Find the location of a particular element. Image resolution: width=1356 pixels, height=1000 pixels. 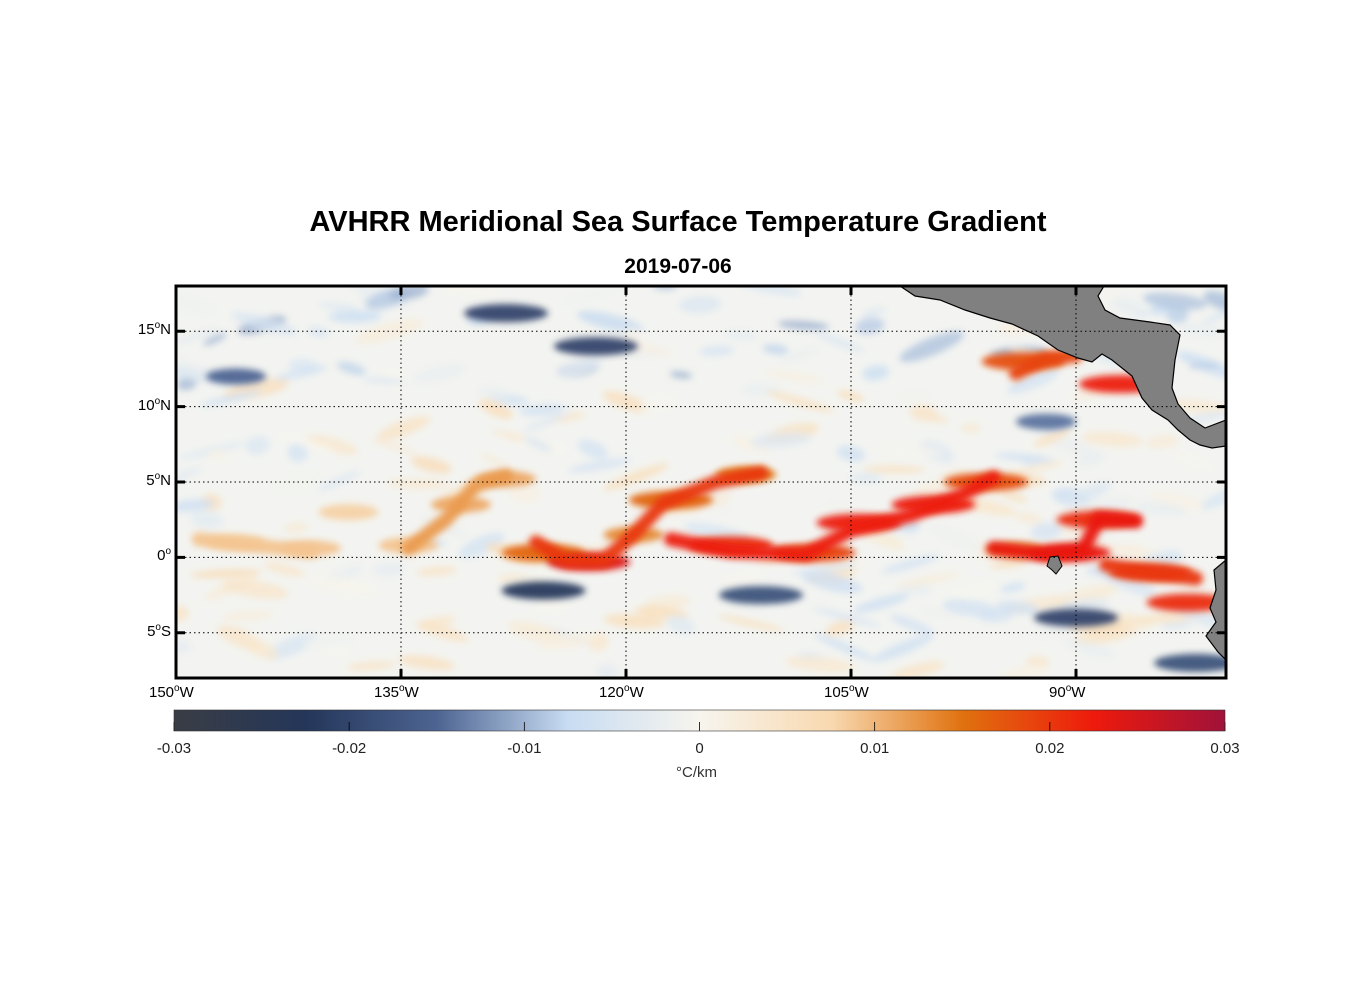

colorbar-tick-label: 0.01 is located at coordinates (875, 748).